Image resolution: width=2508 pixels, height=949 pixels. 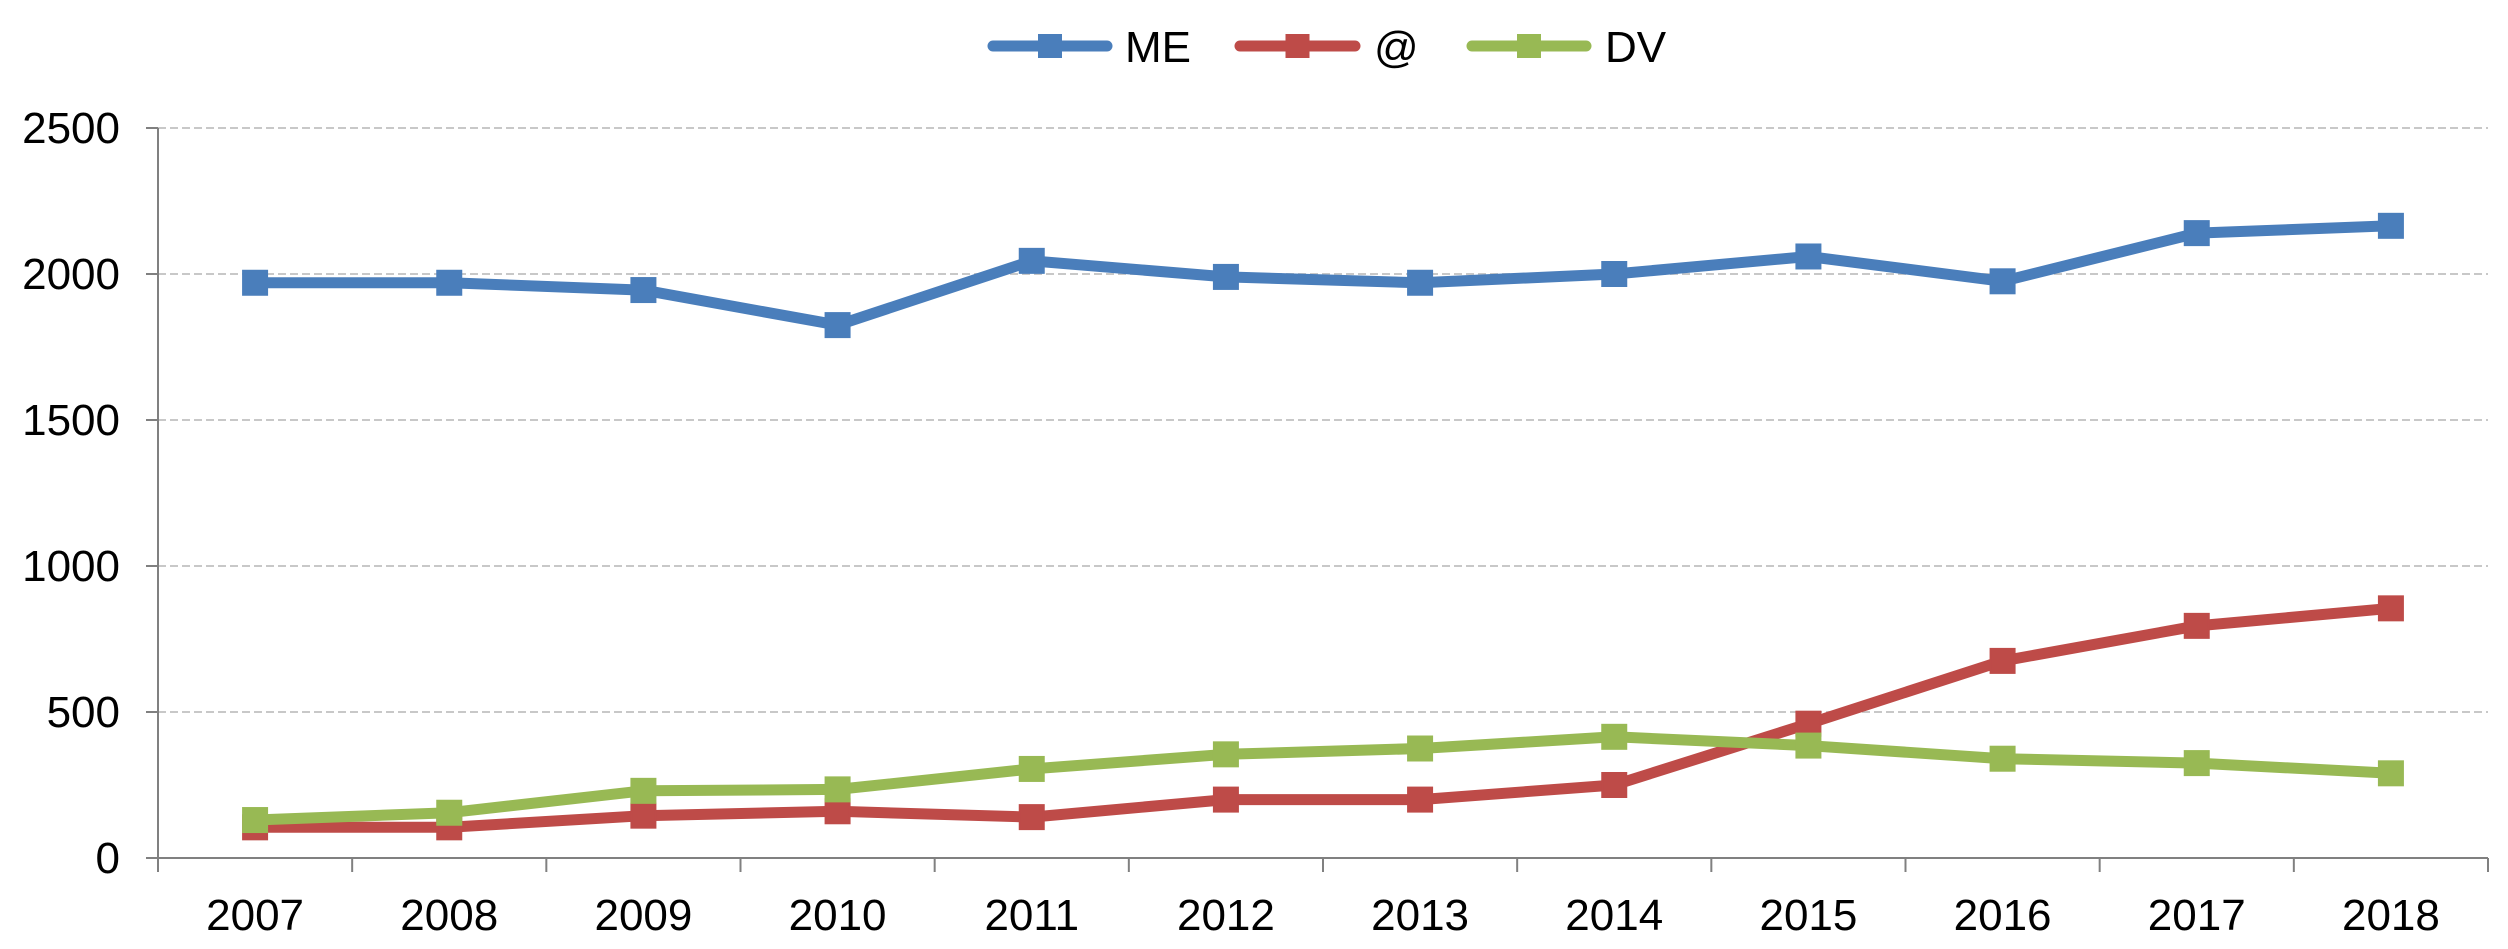 What do you see at coordinates (71, 128) in the screenshot?
I see `y-tick-label: 2500` at bounding box center [71, 128].